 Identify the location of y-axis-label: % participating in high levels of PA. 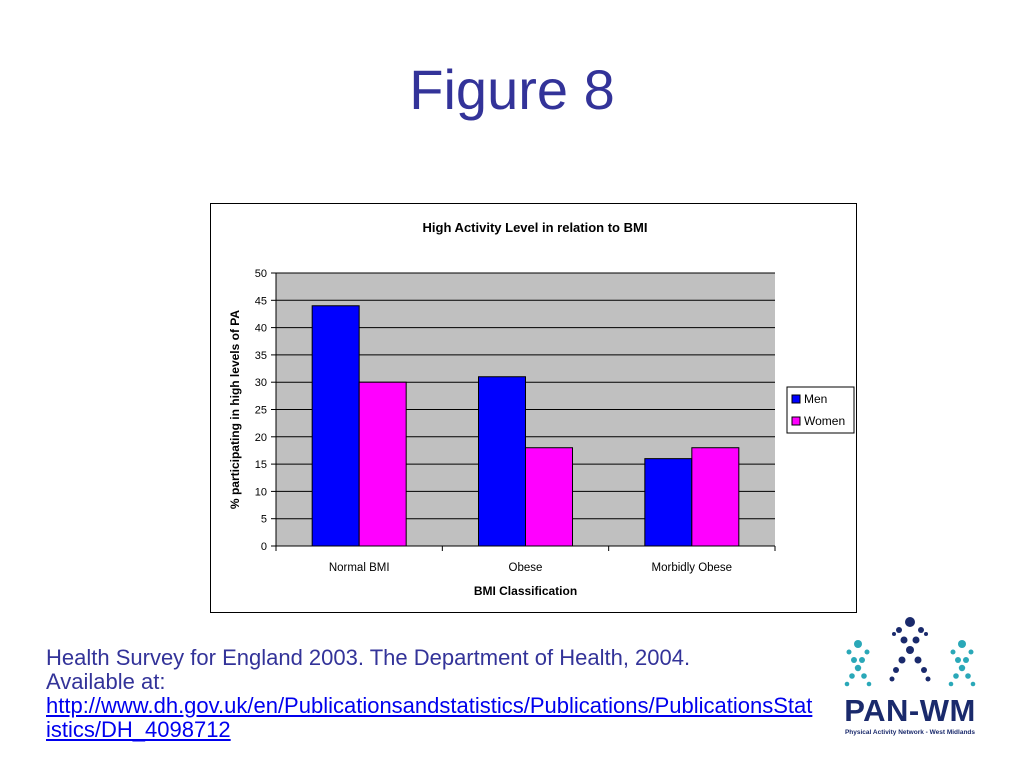
(235, 409).